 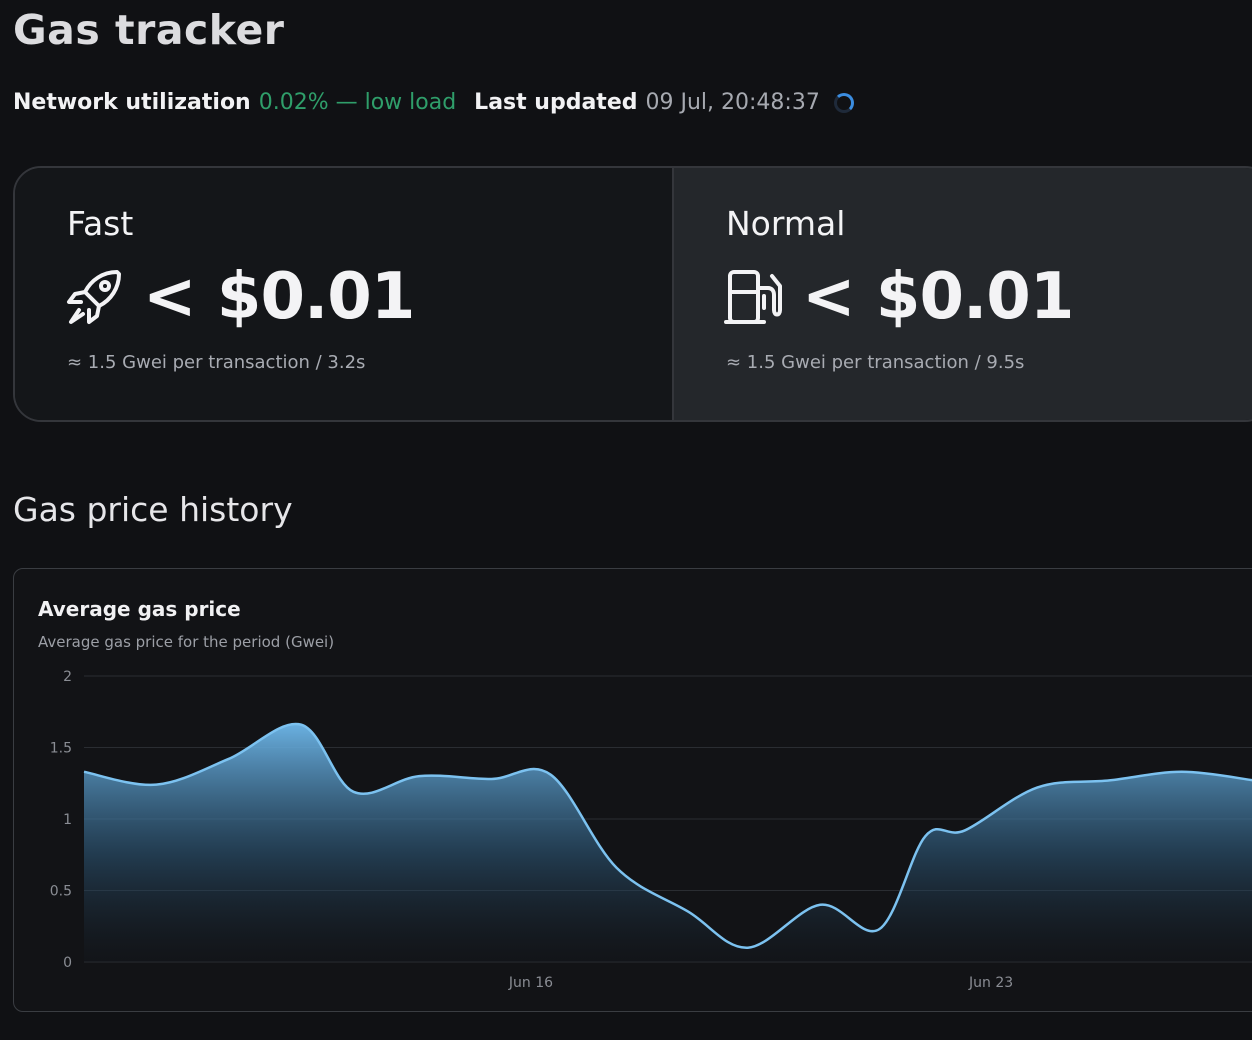 What do you see at coordinates (843, 102) in the screenshot?
I see `loading-spinner-icon` at bounding box center [843, 102].